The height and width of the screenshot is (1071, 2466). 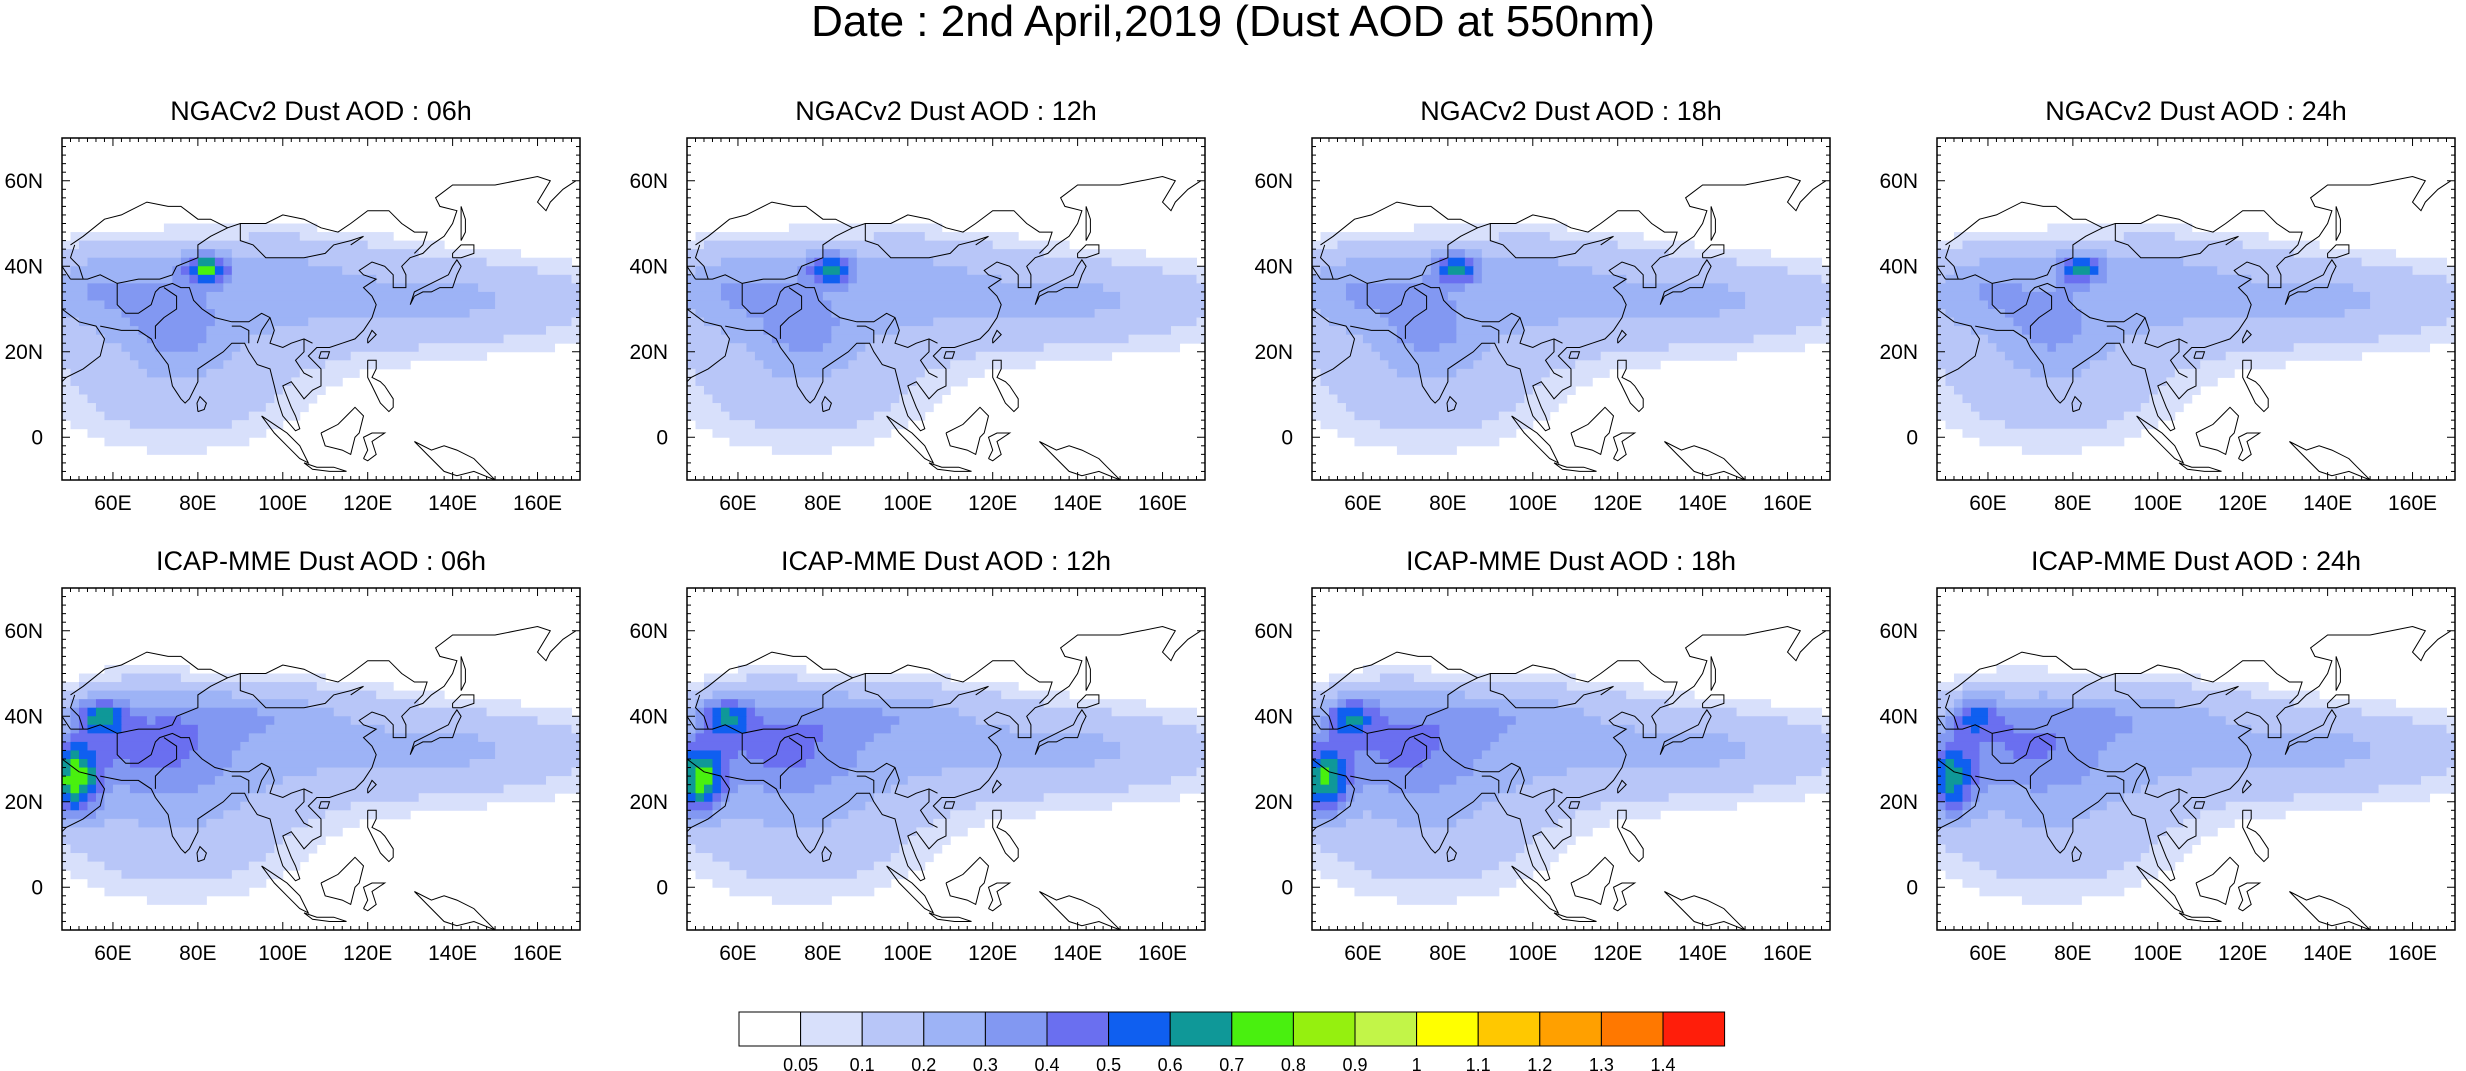 I want to click on colorbar-label: 0.8, so click(x=1293, y=1063).